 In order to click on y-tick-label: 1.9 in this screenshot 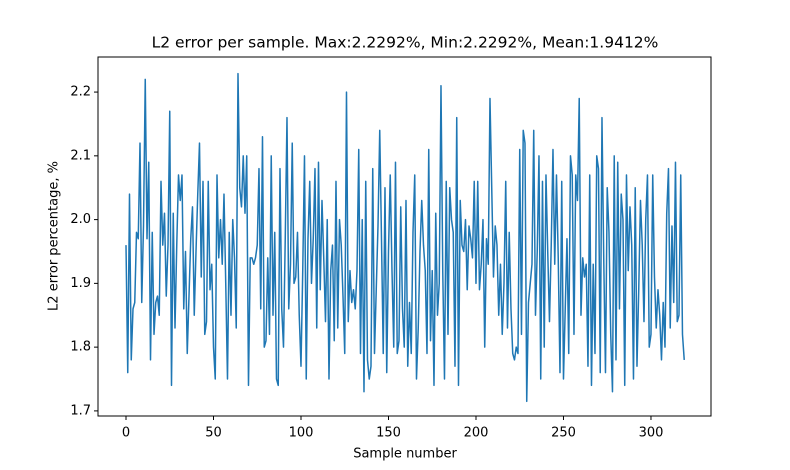, I will do `click(80, 283)`.